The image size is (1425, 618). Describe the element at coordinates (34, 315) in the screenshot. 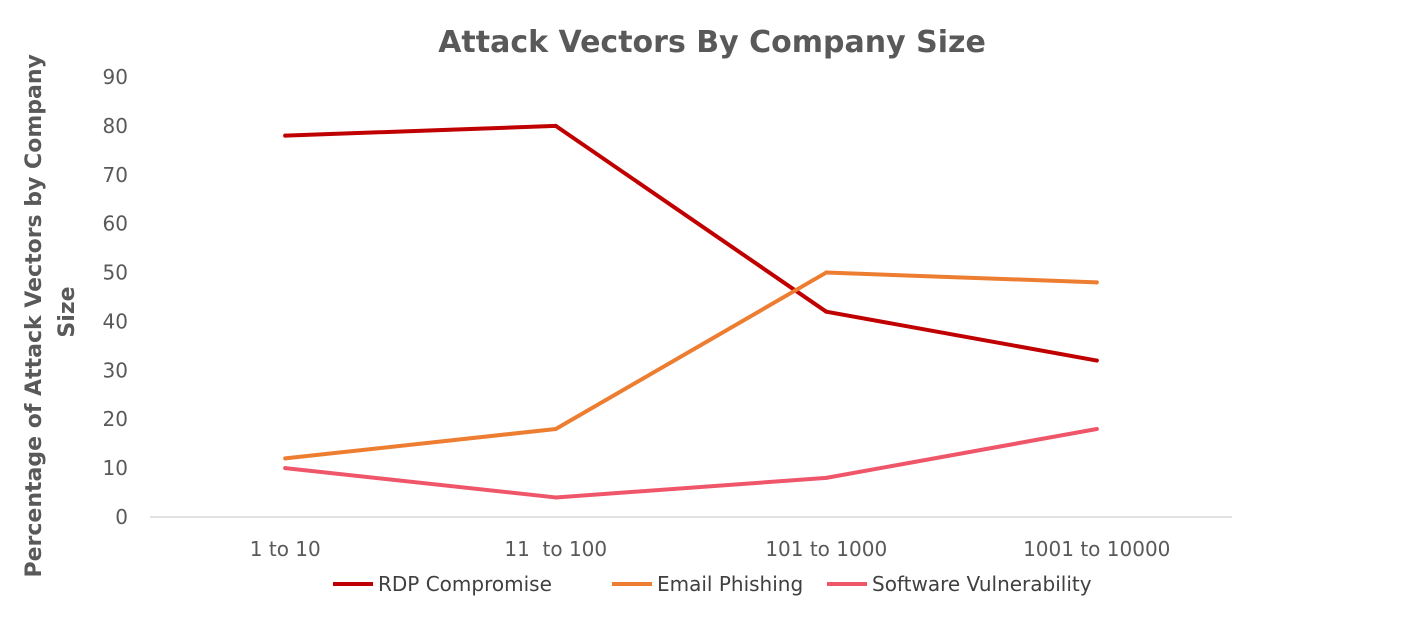

I see `y-axis-label-line-1: Percentage of Attack Vectors by Company` at that location.